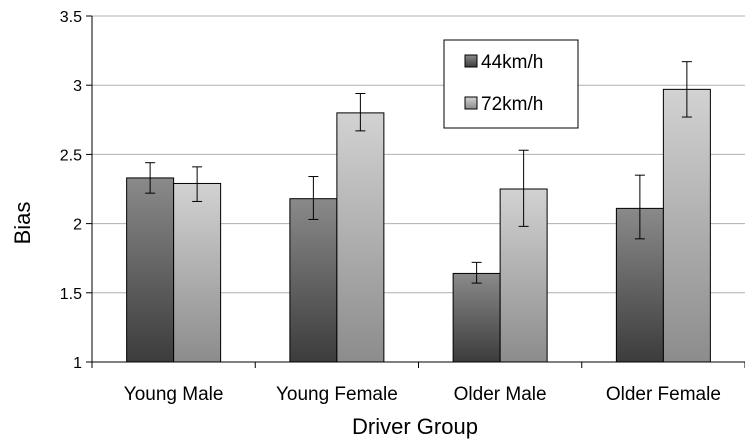 The height and width of the screenshot is (440, 745). Describe the element at coordinates (471, 61) in the screenshot. I see `legend-swatch-44kmh` at that location.